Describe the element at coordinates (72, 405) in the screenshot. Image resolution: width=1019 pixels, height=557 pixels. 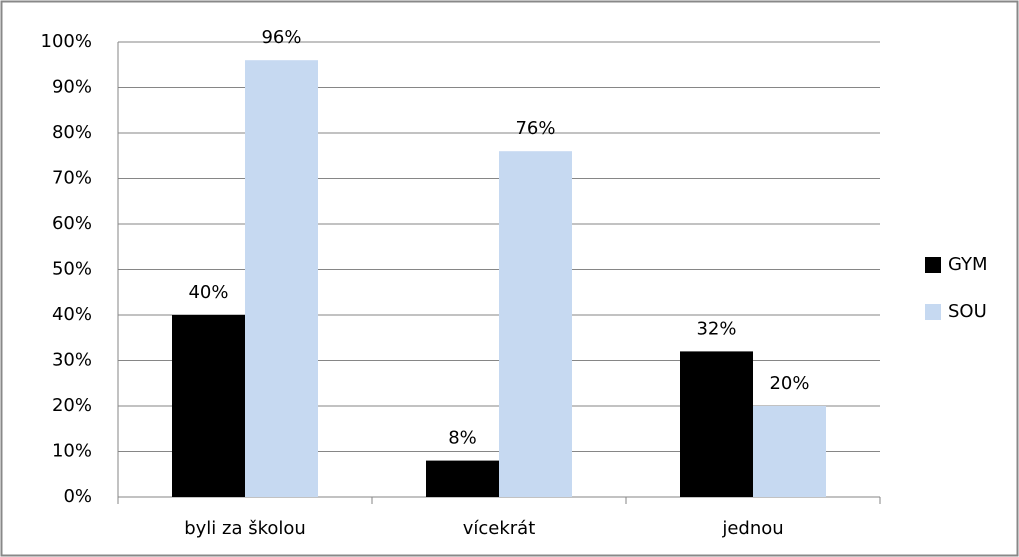
I see `y-tick-label: 20%` at that location.